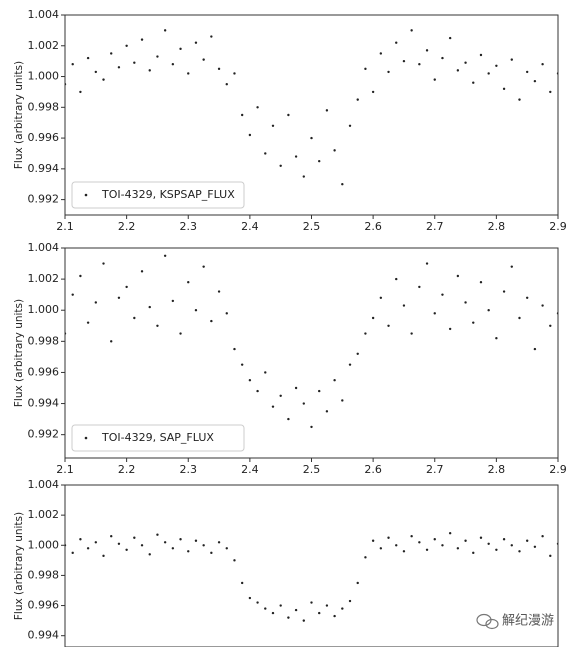 The height and width of the screenshot is (647, 576). I want to click on points, so click(311, 577).